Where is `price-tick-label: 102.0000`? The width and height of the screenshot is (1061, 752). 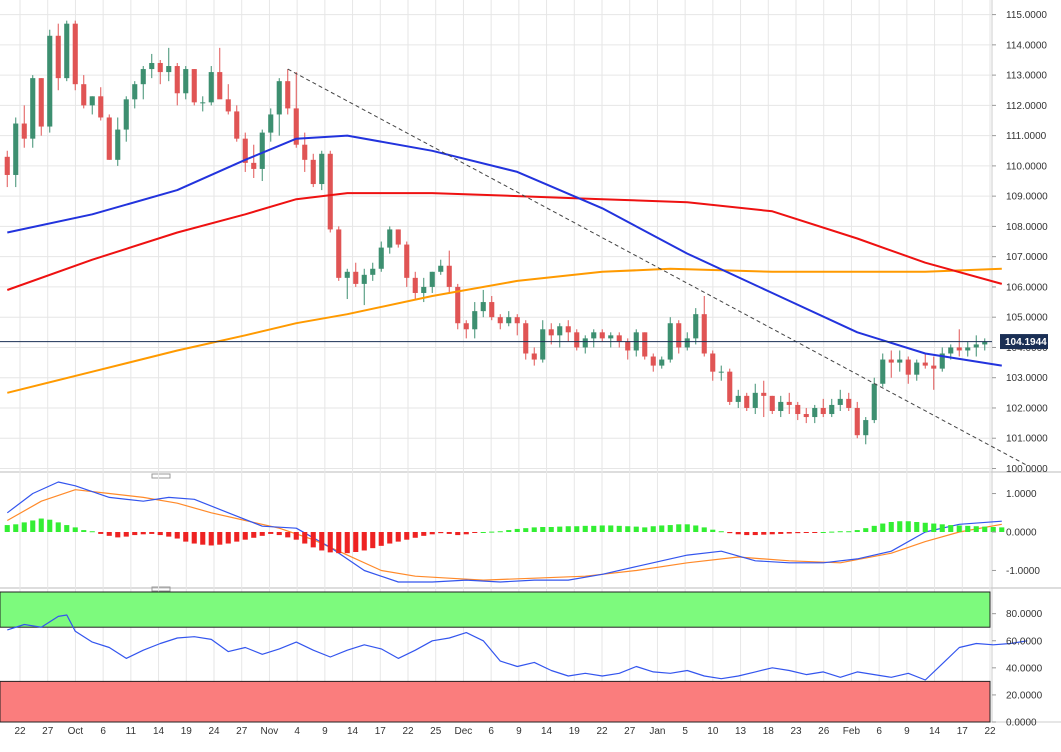 price-tick-label: 102.0000 is located at coordinates (1027, 408).